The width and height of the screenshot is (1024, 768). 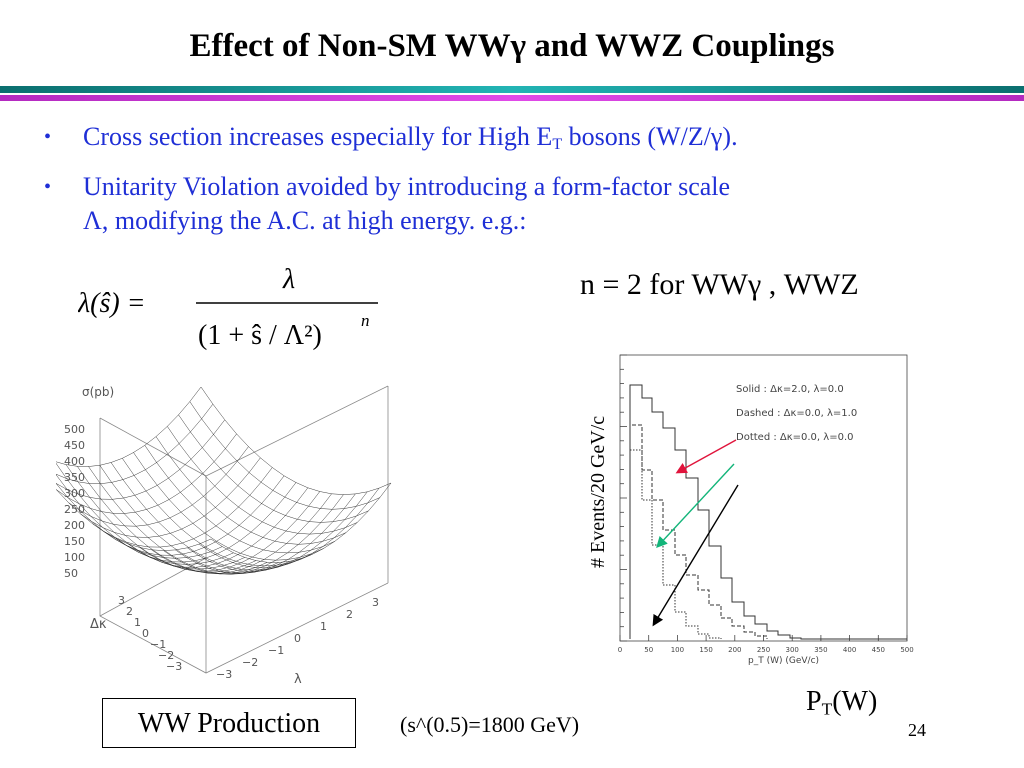 I want to click on x-tick-label: 0, so click(x=620, y=650).